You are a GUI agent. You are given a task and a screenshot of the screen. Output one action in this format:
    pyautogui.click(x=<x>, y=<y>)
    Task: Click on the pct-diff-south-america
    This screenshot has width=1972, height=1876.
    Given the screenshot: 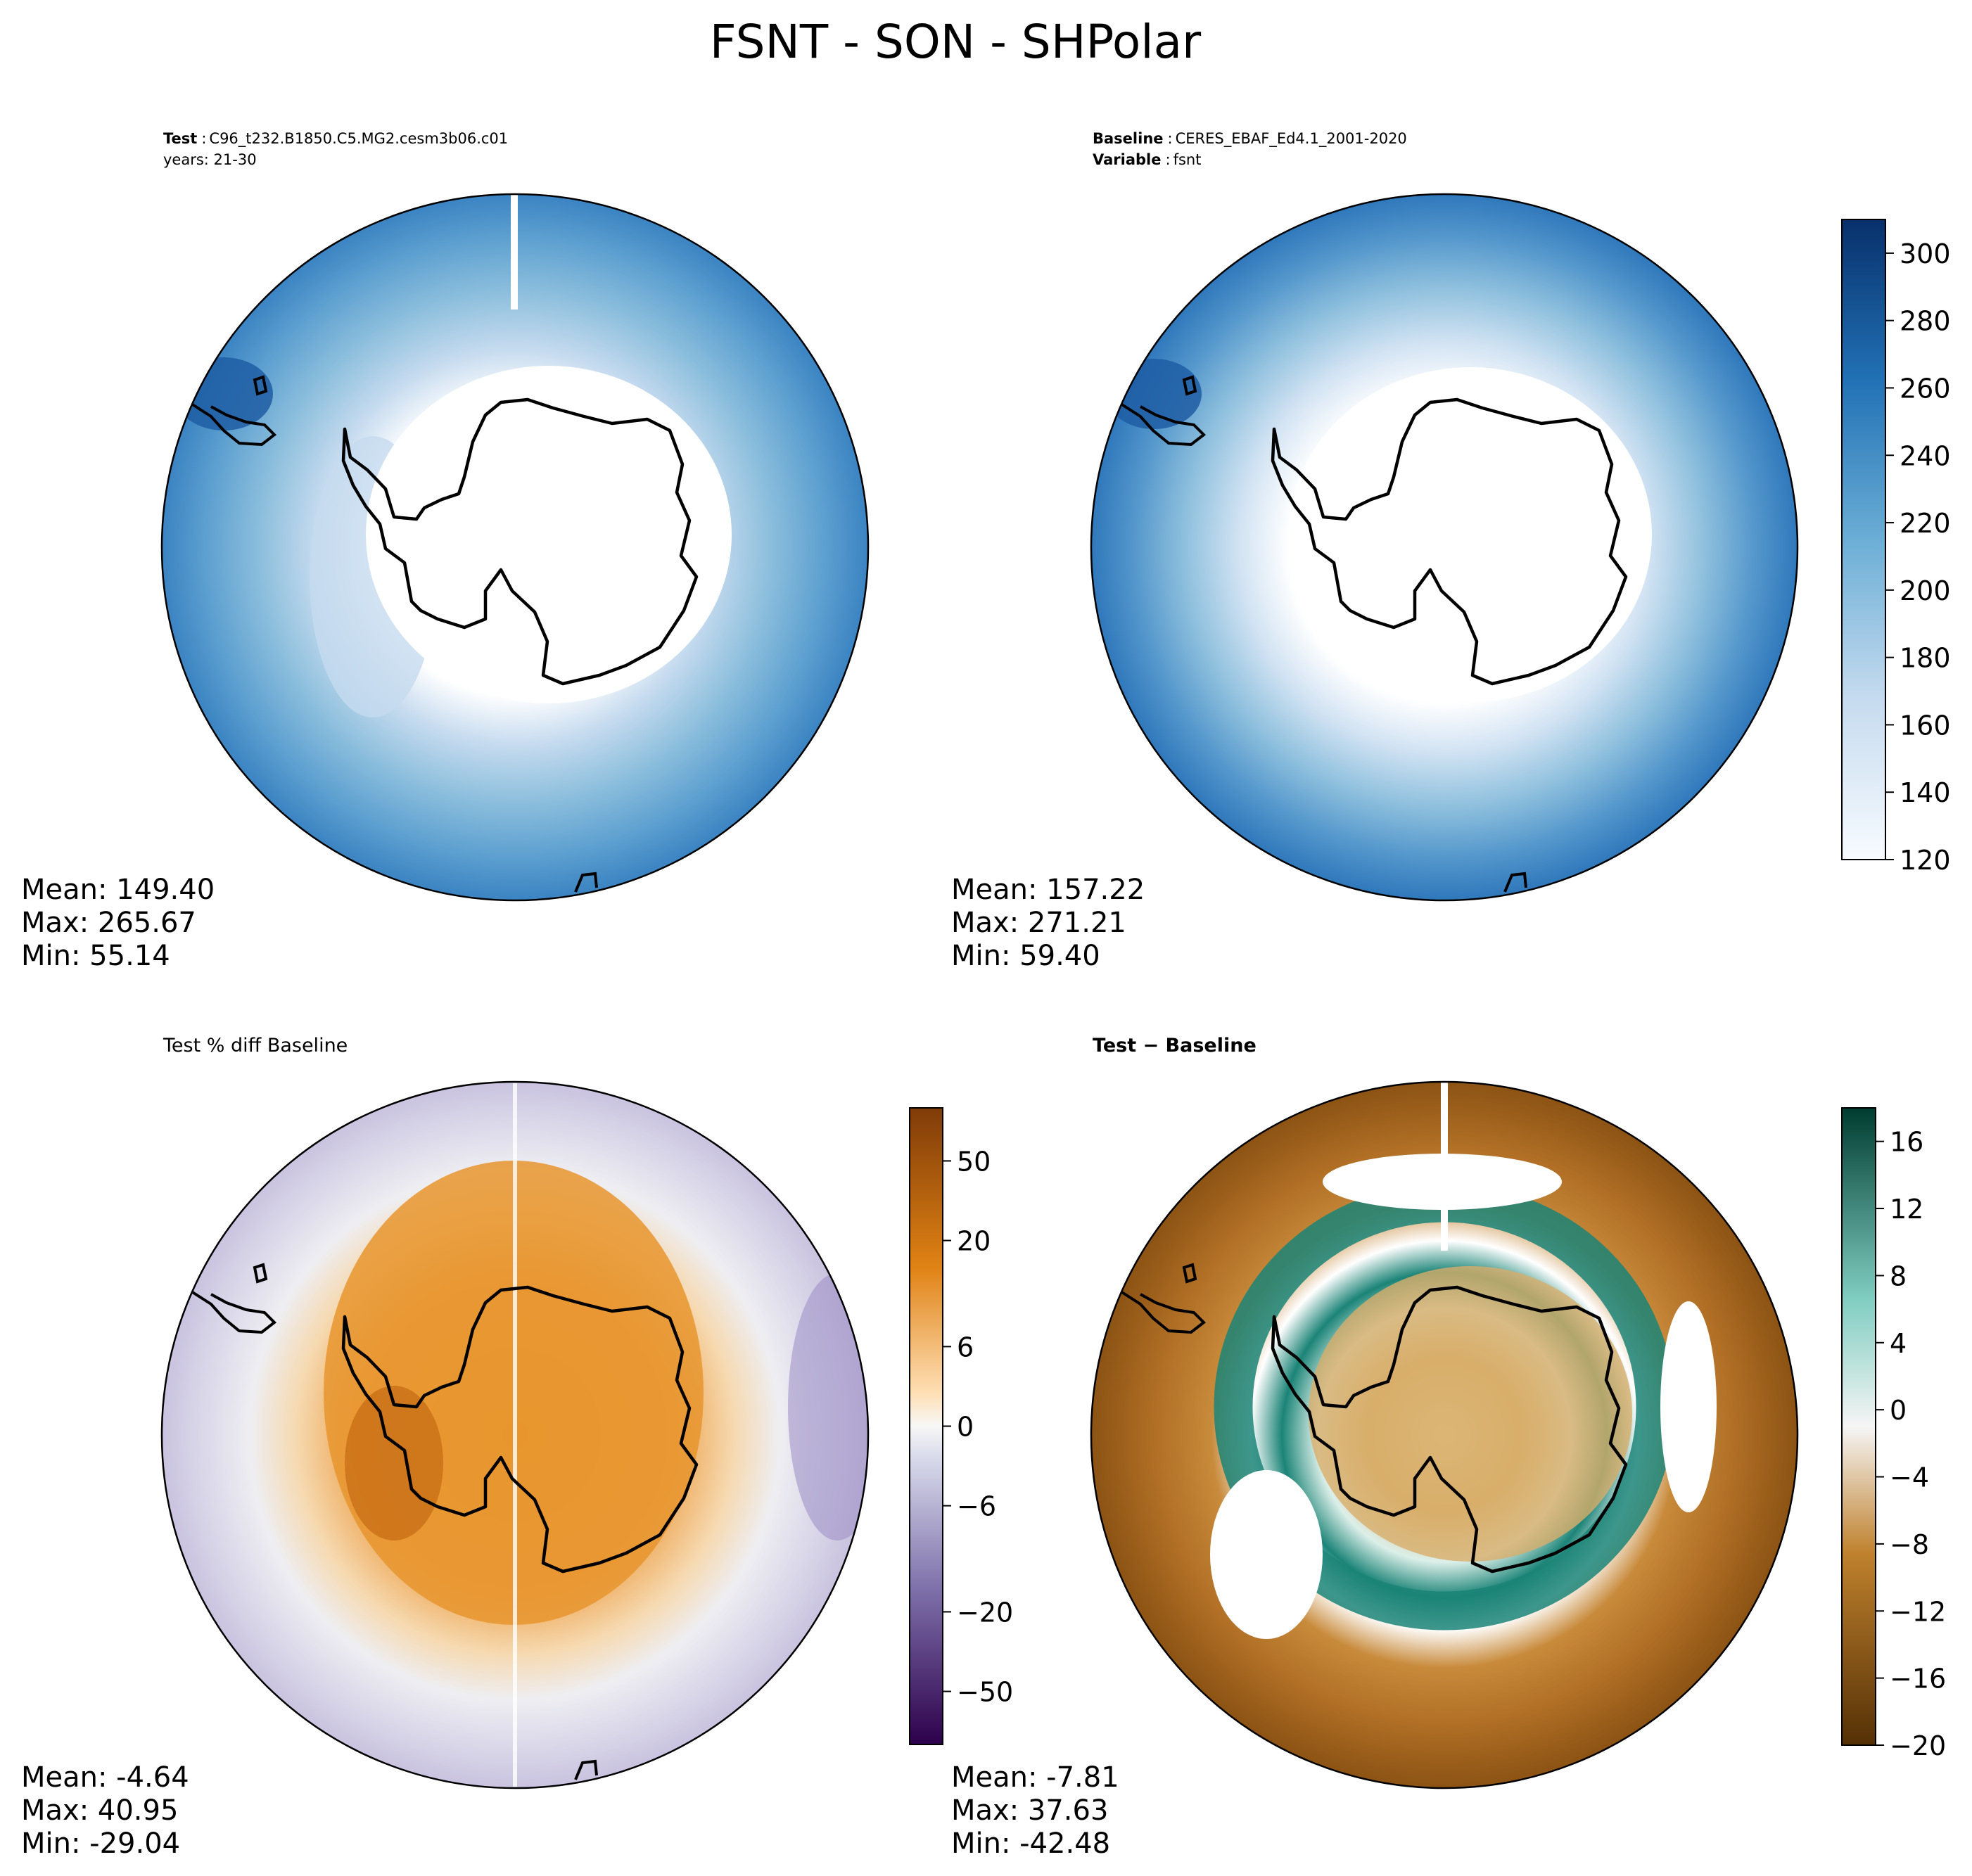 What is the action you would take?
    pyautogui.click(x=234, y=1312)
    